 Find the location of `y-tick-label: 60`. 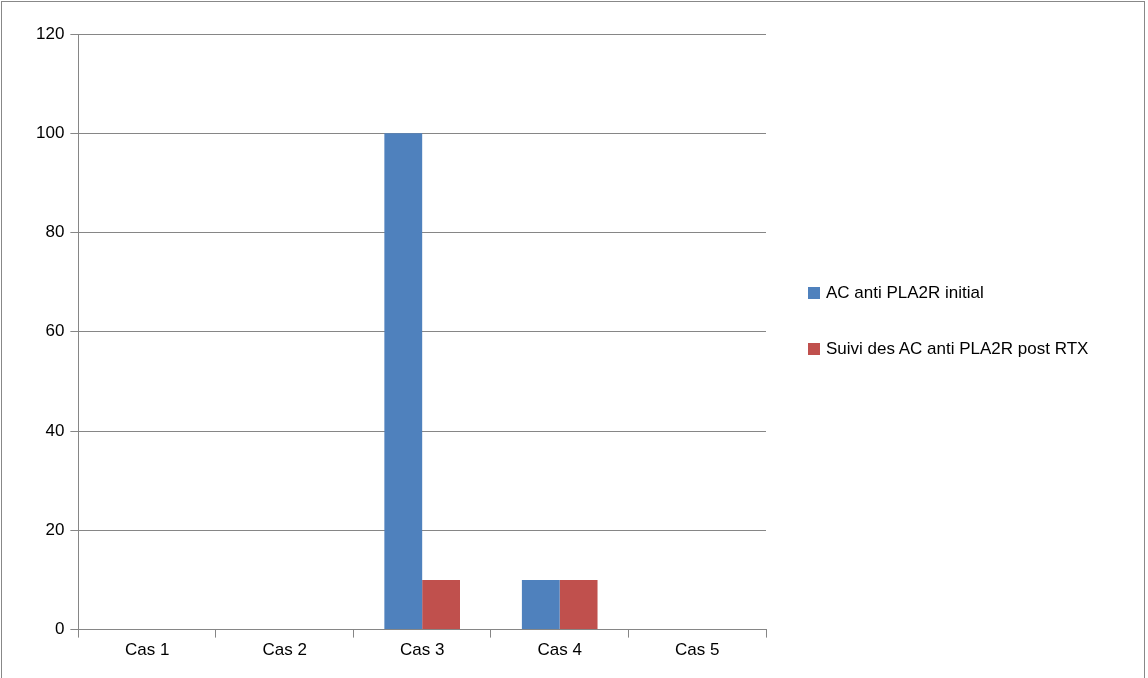

y-tick-label: 60 is located at coordinates (55, 331).